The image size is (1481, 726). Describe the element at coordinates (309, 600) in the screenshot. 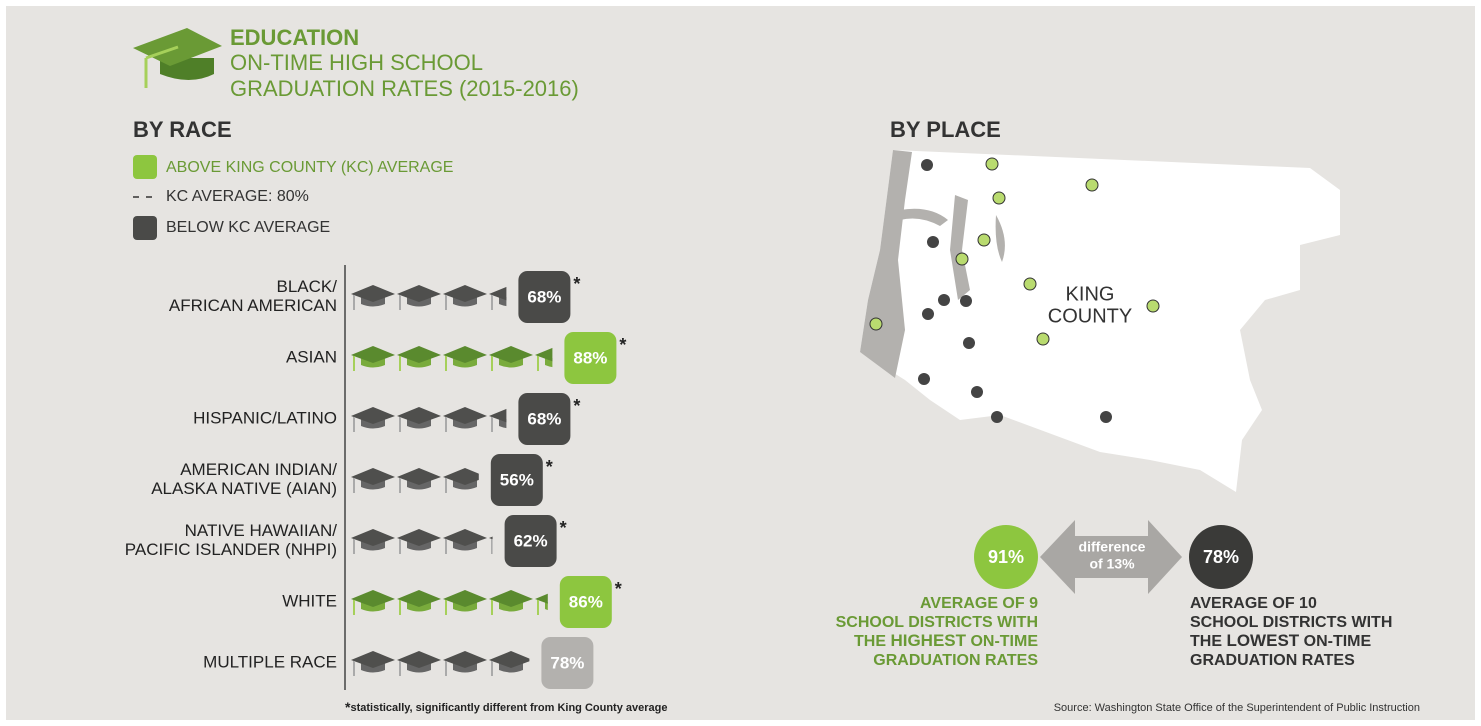

I see `category-label: WHITE` at that location.